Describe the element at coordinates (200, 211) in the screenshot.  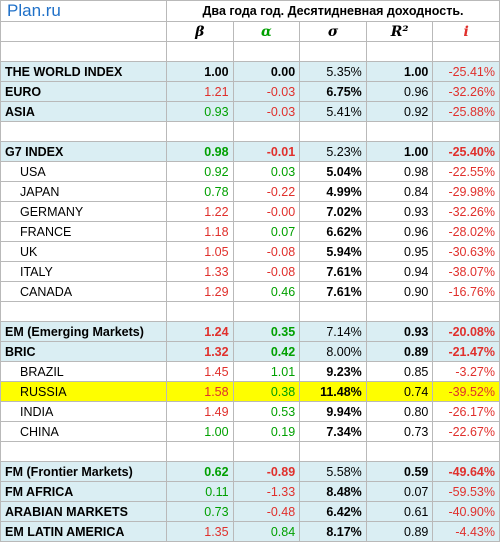
I see `beta-value: 1.22` at that location.